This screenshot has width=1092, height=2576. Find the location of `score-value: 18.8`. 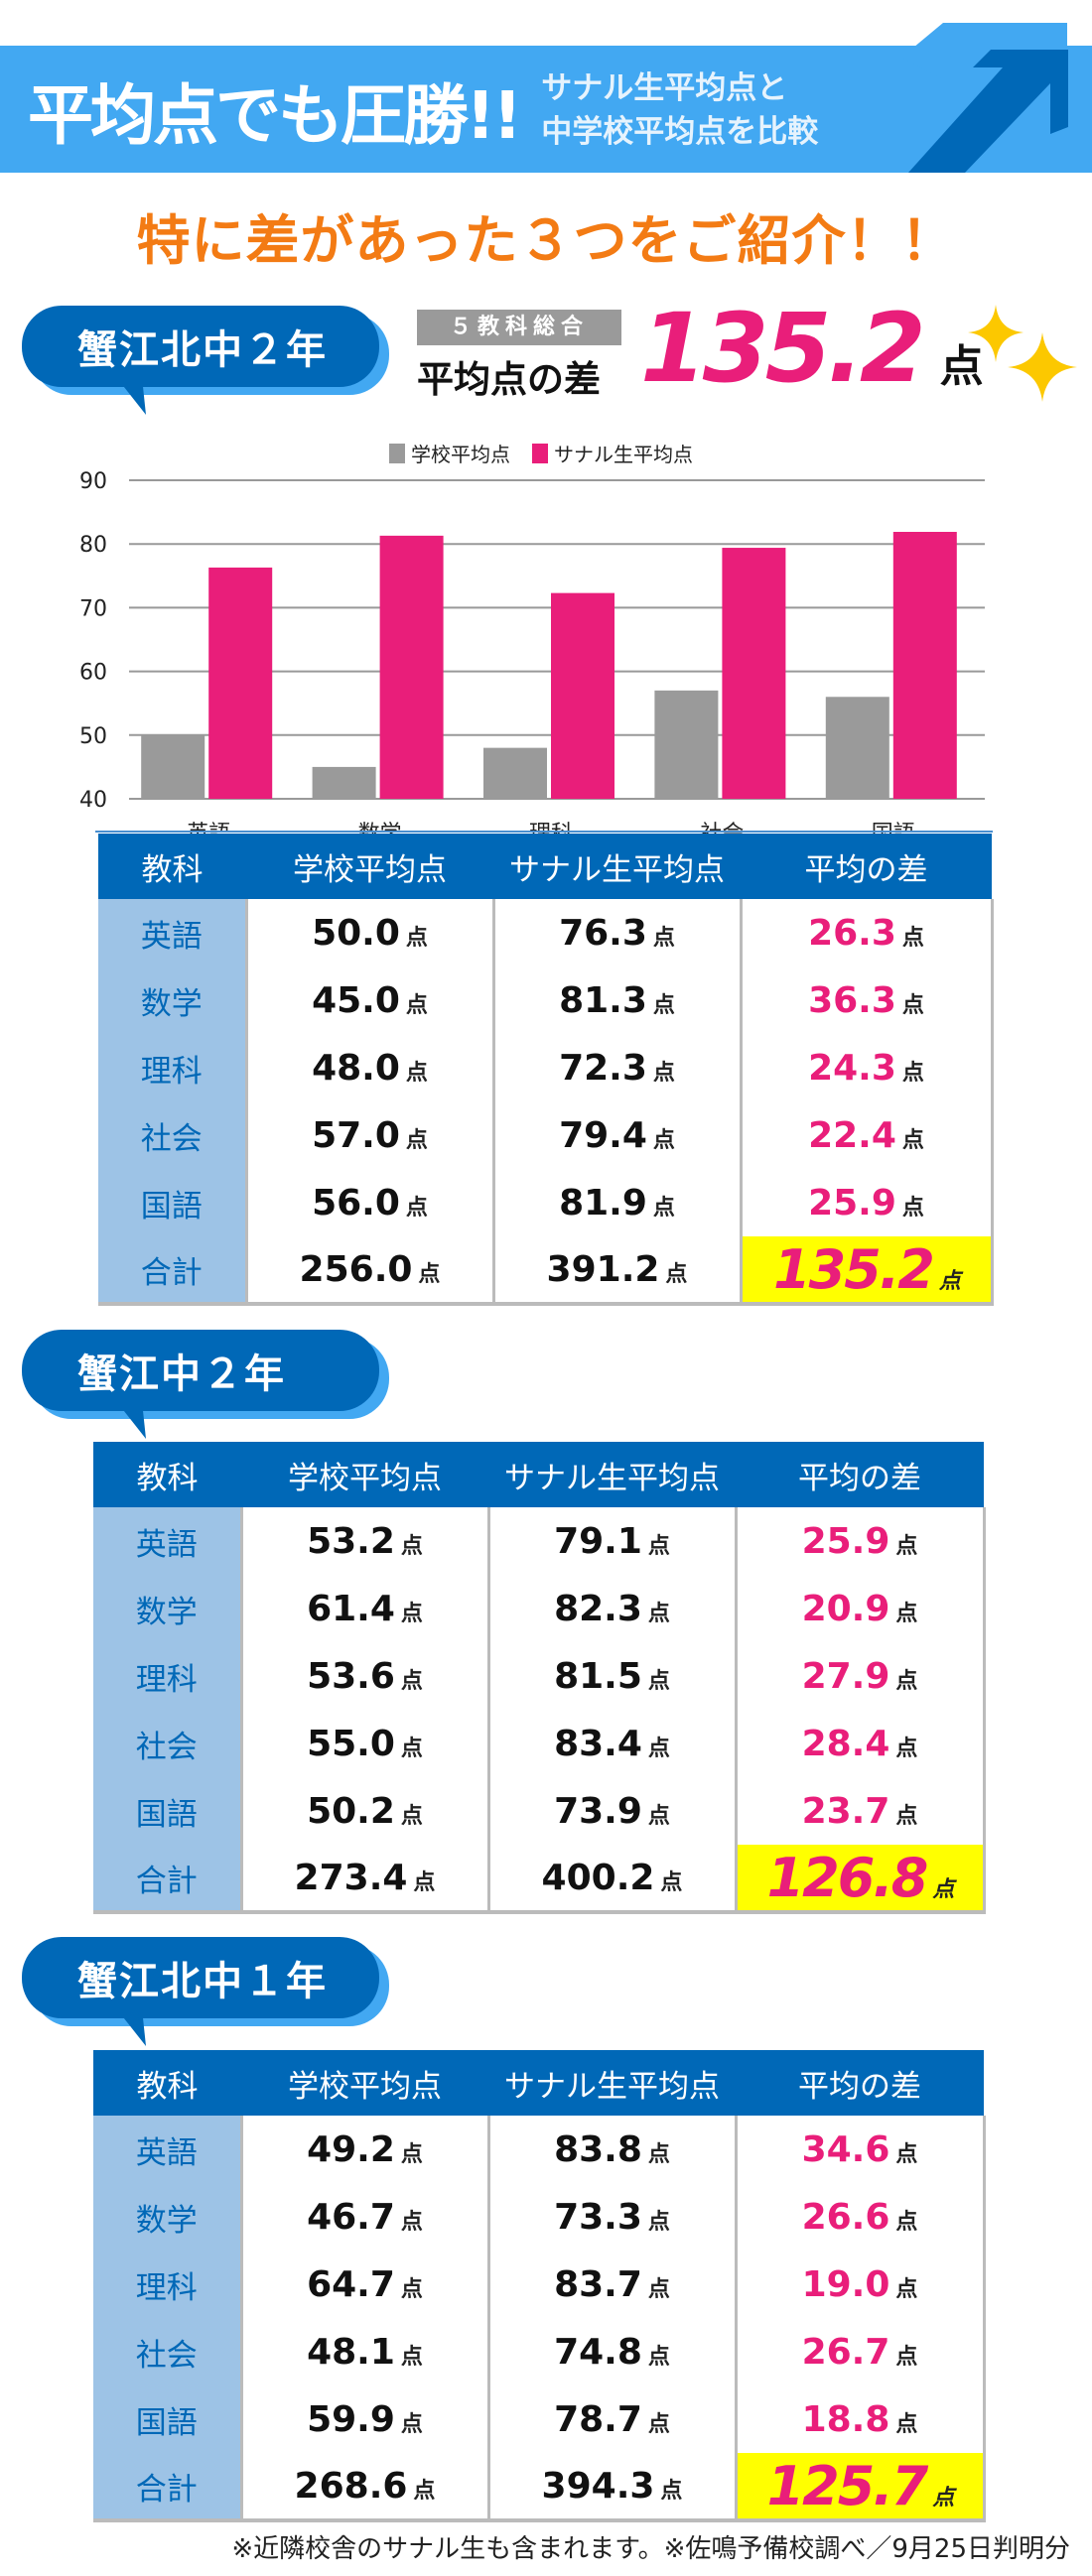

score-value: 18.8 is located at coordinates (845, 2419).